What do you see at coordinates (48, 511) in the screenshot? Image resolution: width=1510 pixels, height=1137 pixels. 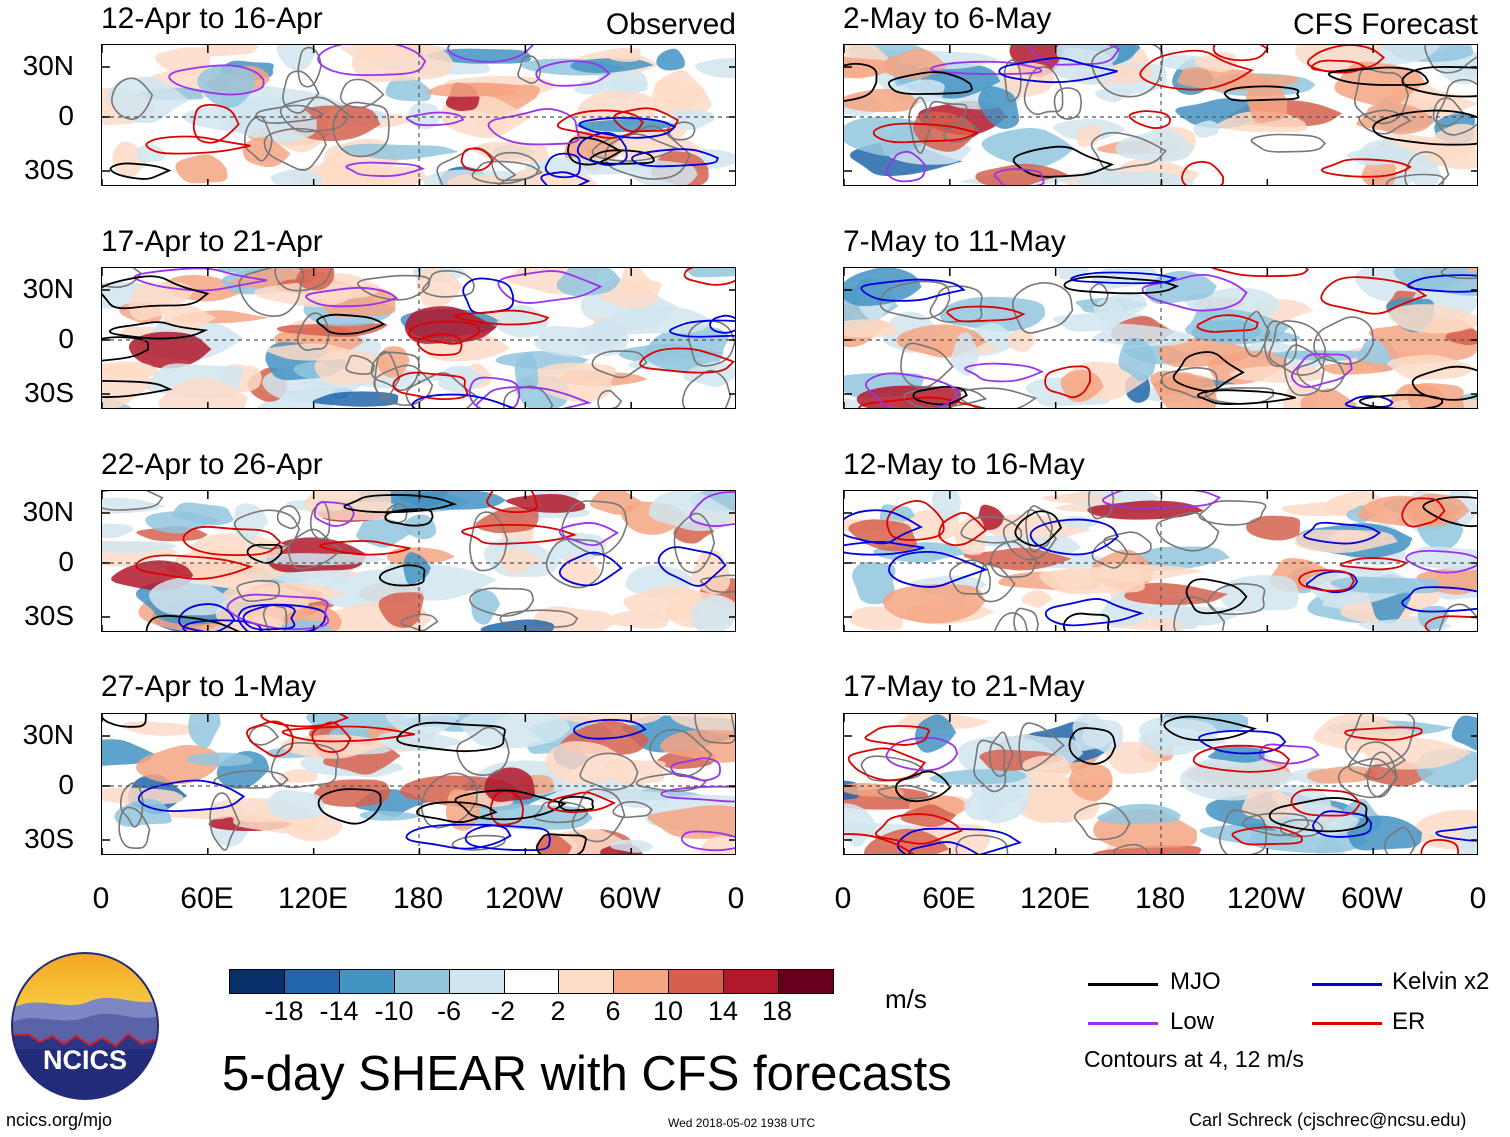 I see `lat-label: 30N` at bounding box center [48, 511].